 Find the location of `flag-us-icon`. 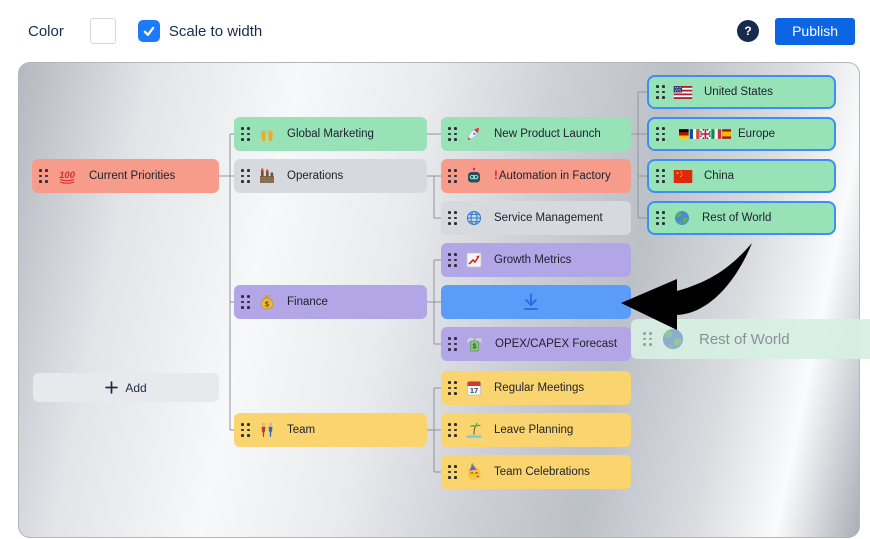

flag-us-icon is located at coordinates (683, 92).